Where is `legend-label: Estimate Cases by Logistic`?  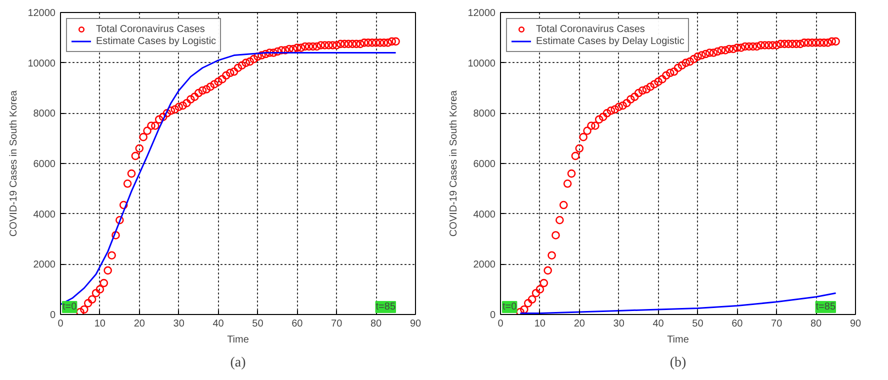
legend-label: Estimate Cases by Logistic is located at coordinates (156, 41).